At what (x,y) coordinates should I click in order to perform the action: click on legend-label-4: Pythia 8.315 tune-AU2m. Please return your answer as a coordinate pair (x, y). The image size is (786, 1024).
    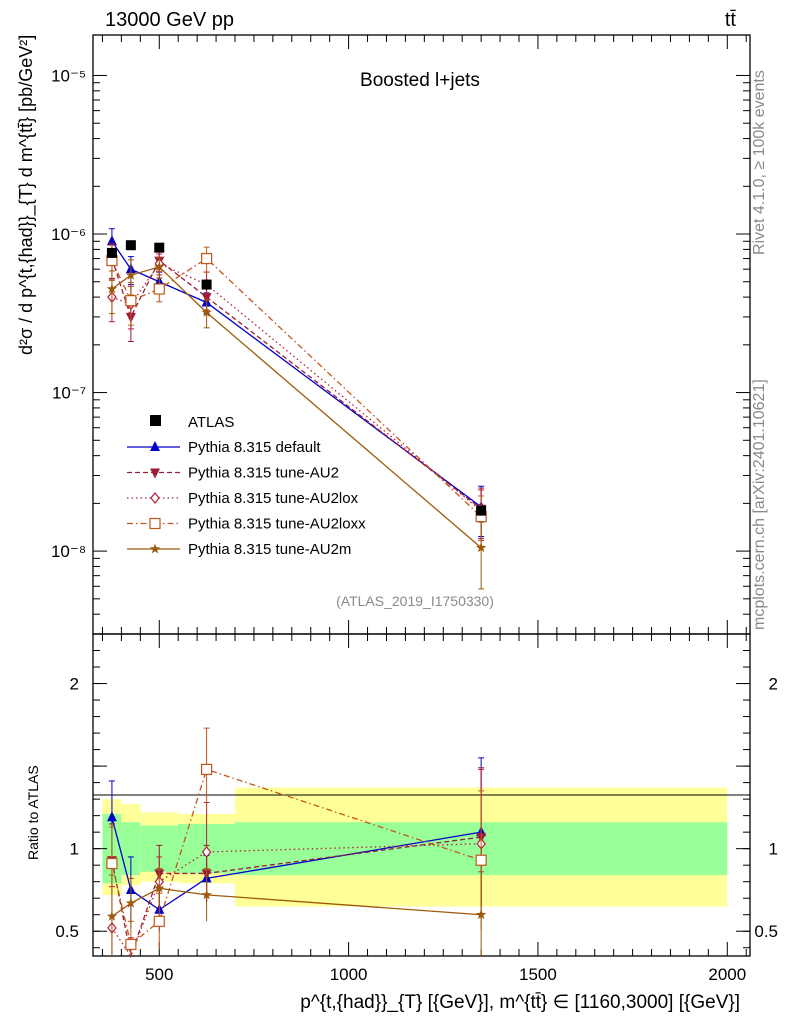
    Looking at the image, I should click on (269, 549).